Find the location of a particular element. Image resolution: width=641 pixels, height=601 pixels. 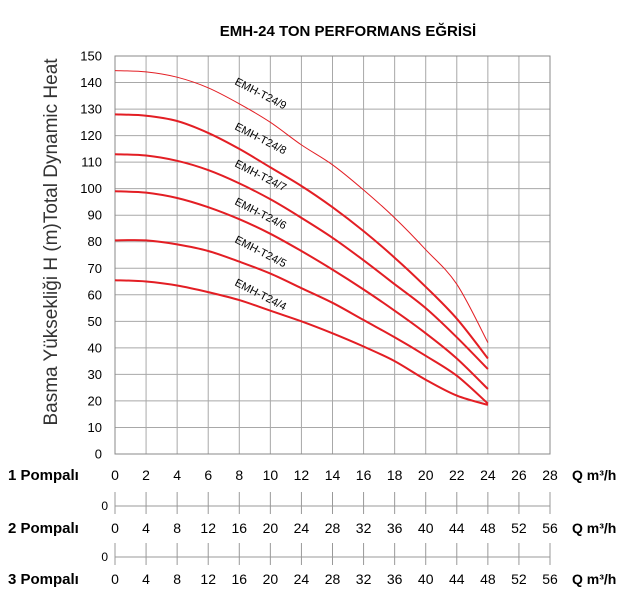

curve-label: EMH-T24/8 is located at coordinates (261, 139).